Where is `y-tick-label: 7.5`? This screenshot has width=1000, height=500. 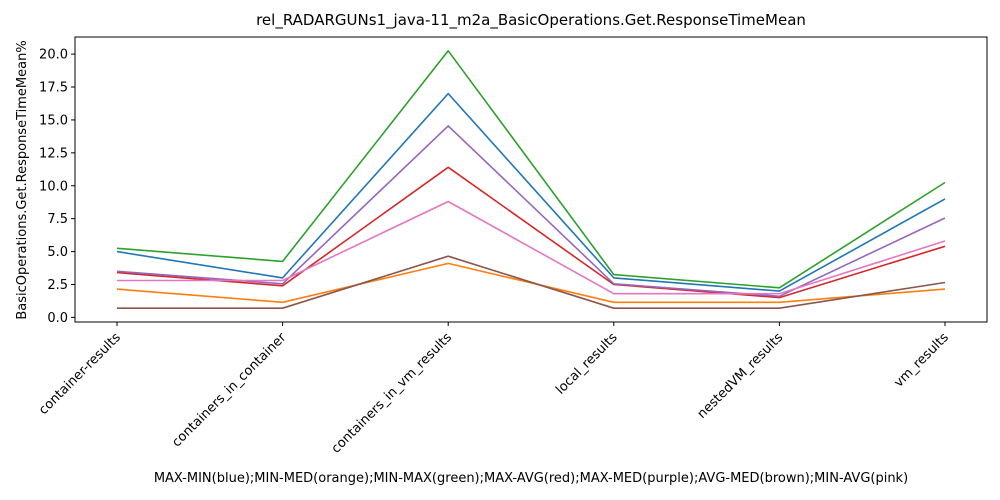
y-tick-label: 7.5 is located at coordinates (57, 219).